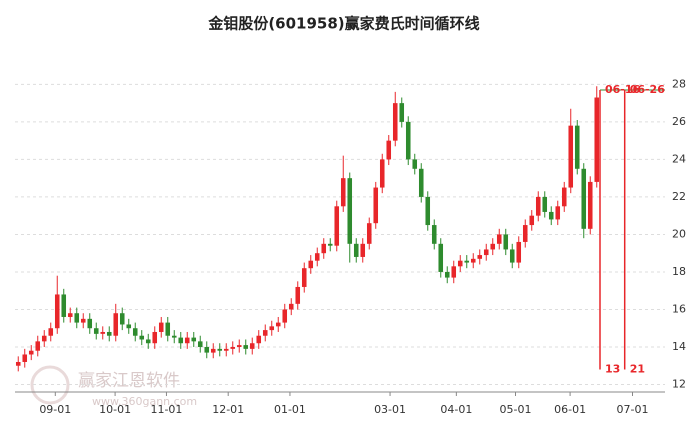 This screenshot has width=689, height=427. I want to click on y-tick-label: 26, so click(679, 121).